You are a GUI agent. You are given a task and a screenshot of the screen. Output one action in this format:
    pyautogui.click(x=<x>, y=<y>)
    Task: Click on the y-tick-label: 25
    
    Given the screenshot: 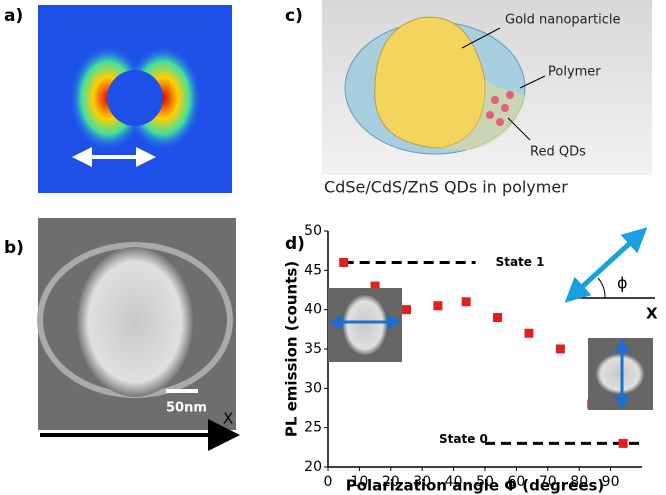 What is the action you would take?
    pyautogui.click(x=313, y=428)
    